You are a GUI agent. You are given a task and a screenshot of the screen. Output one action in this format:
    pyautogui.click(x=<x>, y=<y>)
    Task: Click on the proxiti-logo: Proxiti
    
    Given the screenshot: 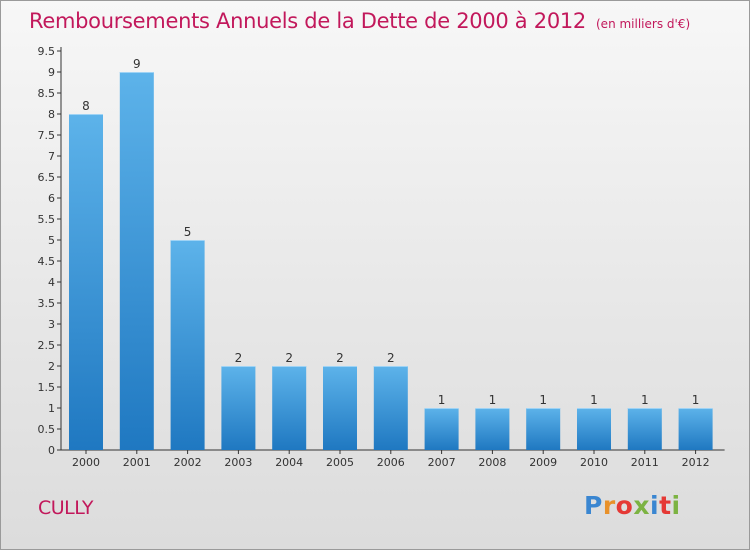 What is the action you would take?
    pyautogui.click(x=632, y=505)
    